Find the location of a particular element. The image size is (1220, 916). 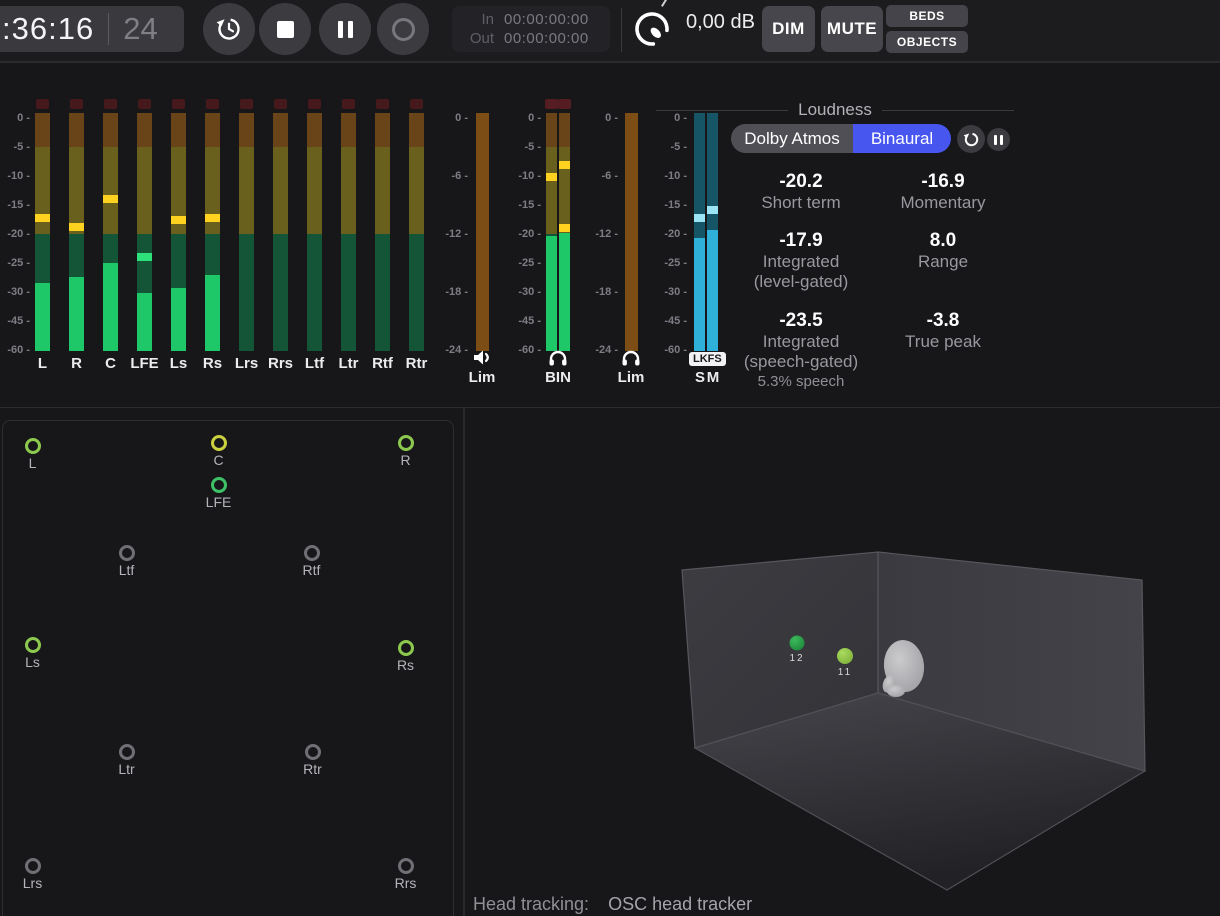

history-clock-icon is located at coordinates (228, 29).